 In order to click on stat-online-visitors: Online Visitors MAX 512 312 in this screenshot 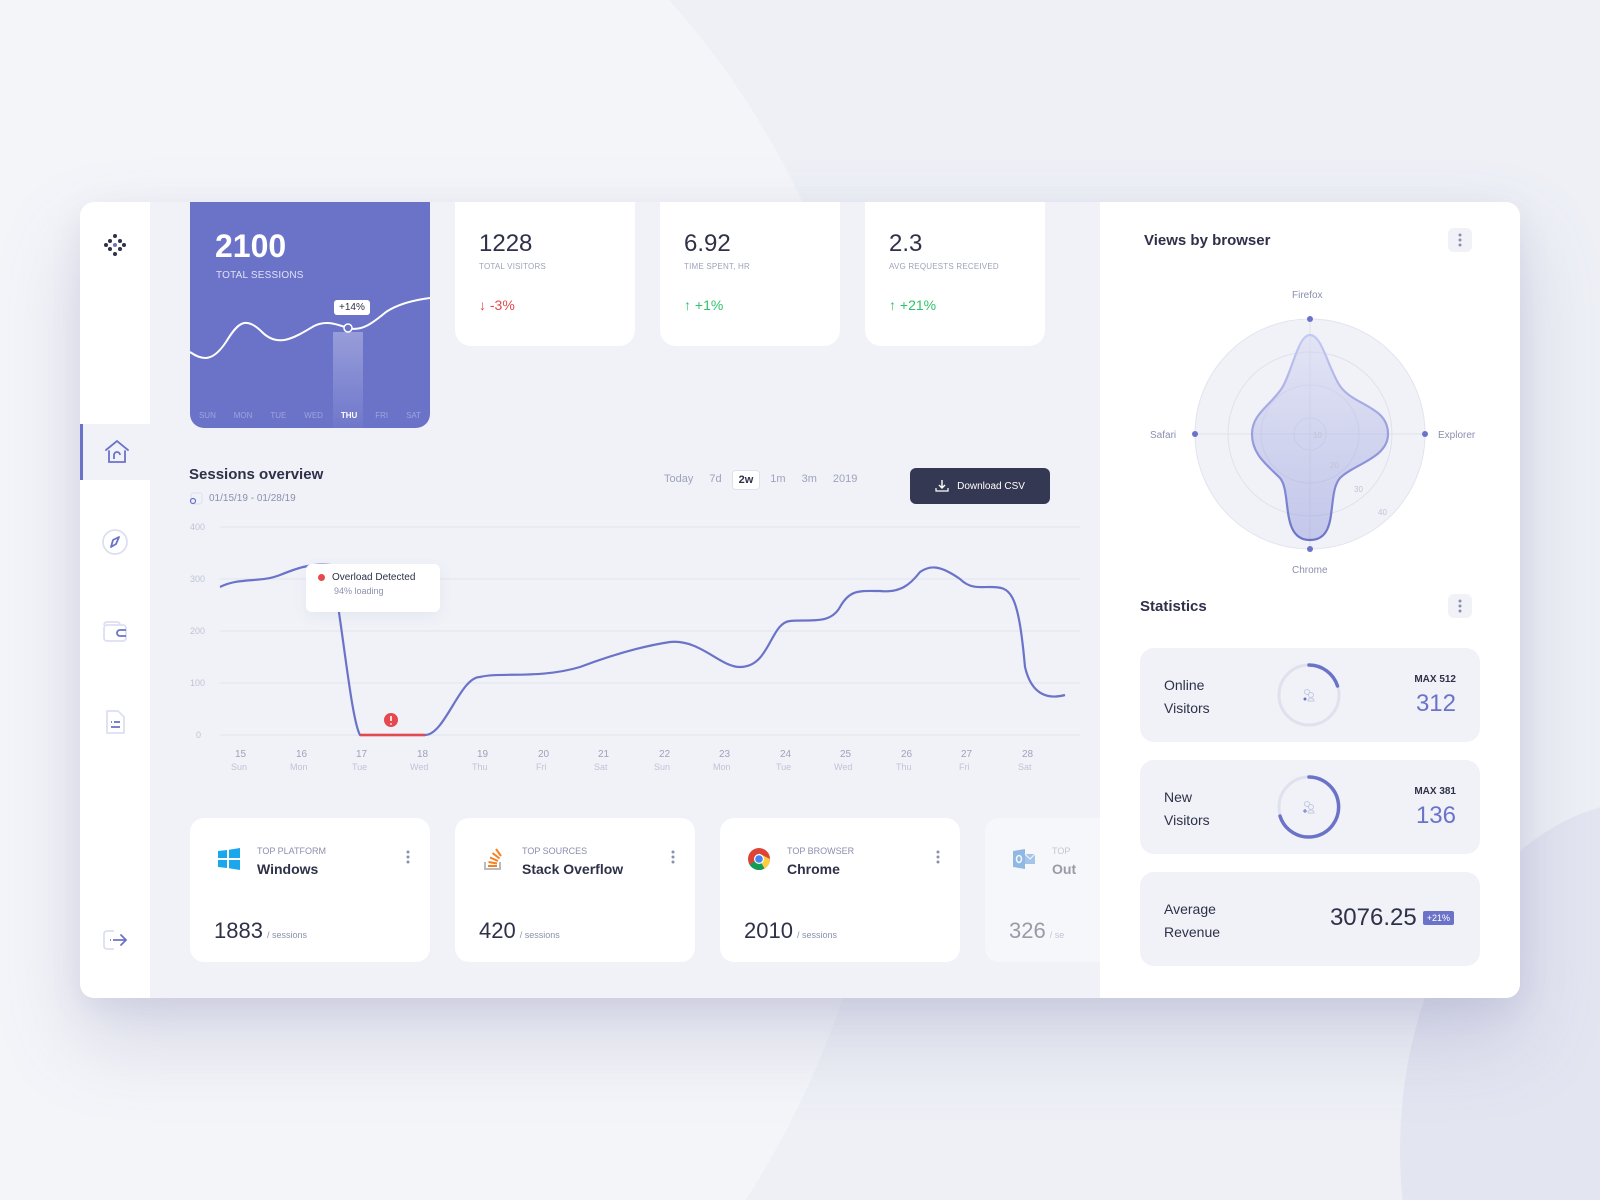, I will do `click(1310, 695)`.